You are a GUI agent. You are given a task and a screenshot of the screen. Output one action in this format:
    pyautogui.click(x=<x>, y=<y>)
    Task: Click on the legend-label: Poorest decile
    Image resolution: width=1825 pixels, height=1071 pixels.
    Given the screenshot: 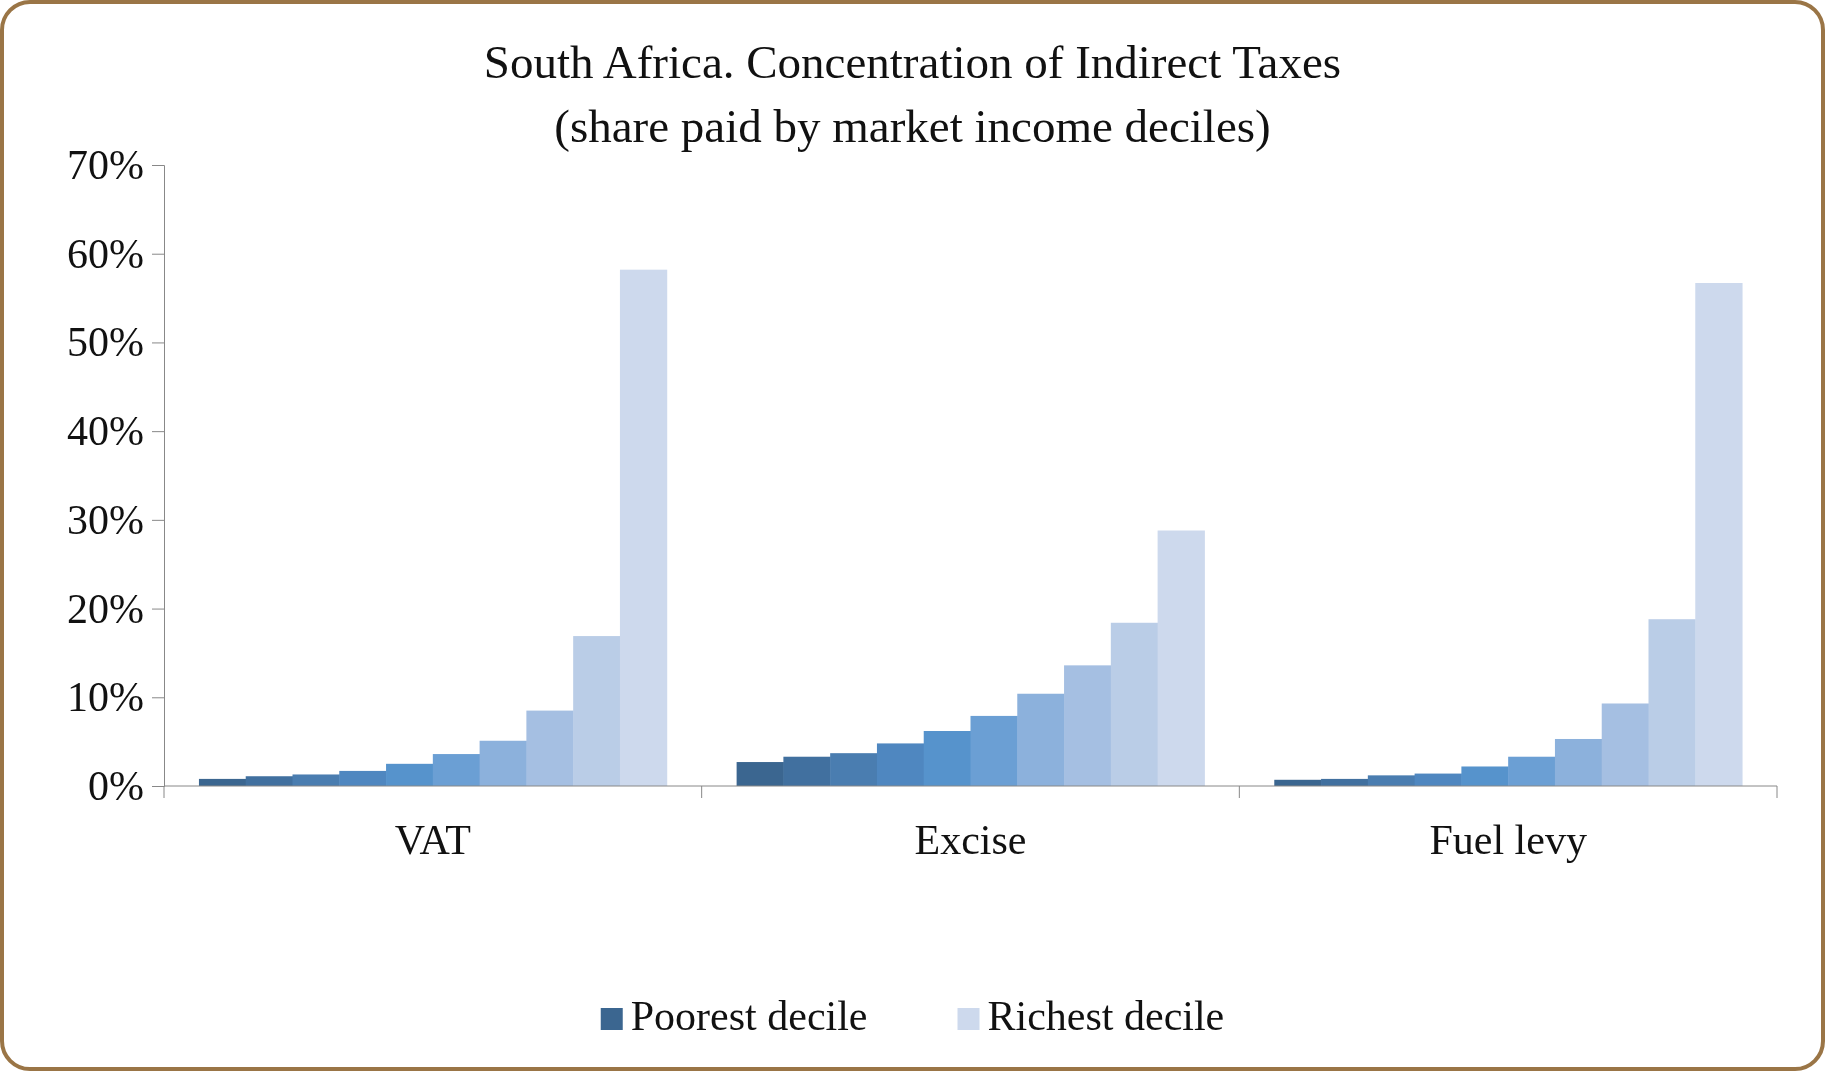 What is the action you would take?
    pyautogui.click(x=749, y=1016)
    